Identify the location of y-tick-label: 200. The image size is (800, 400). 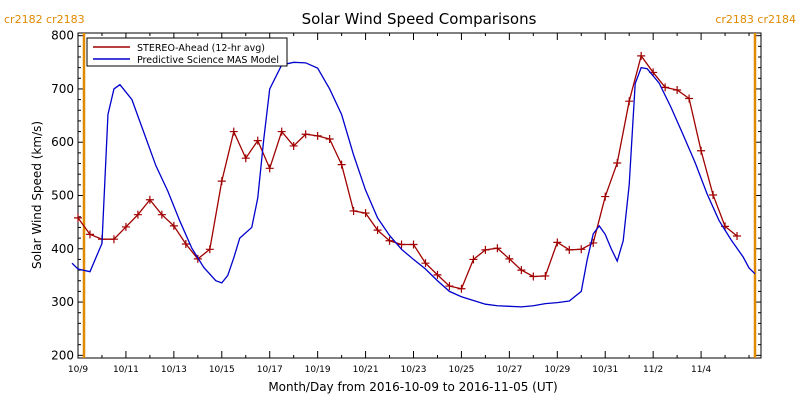
(62, 355).